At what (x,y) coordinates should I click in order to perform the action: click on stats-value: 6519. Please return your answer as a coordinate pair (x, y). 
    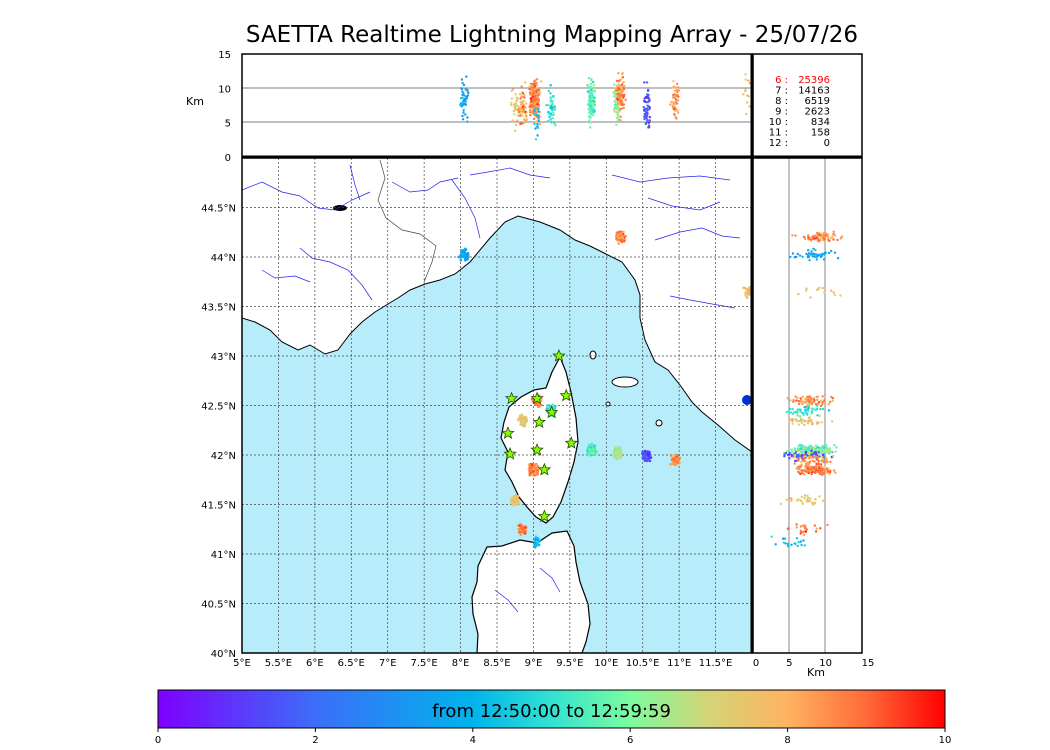
    Looking at the image, I should click on (817, 101).